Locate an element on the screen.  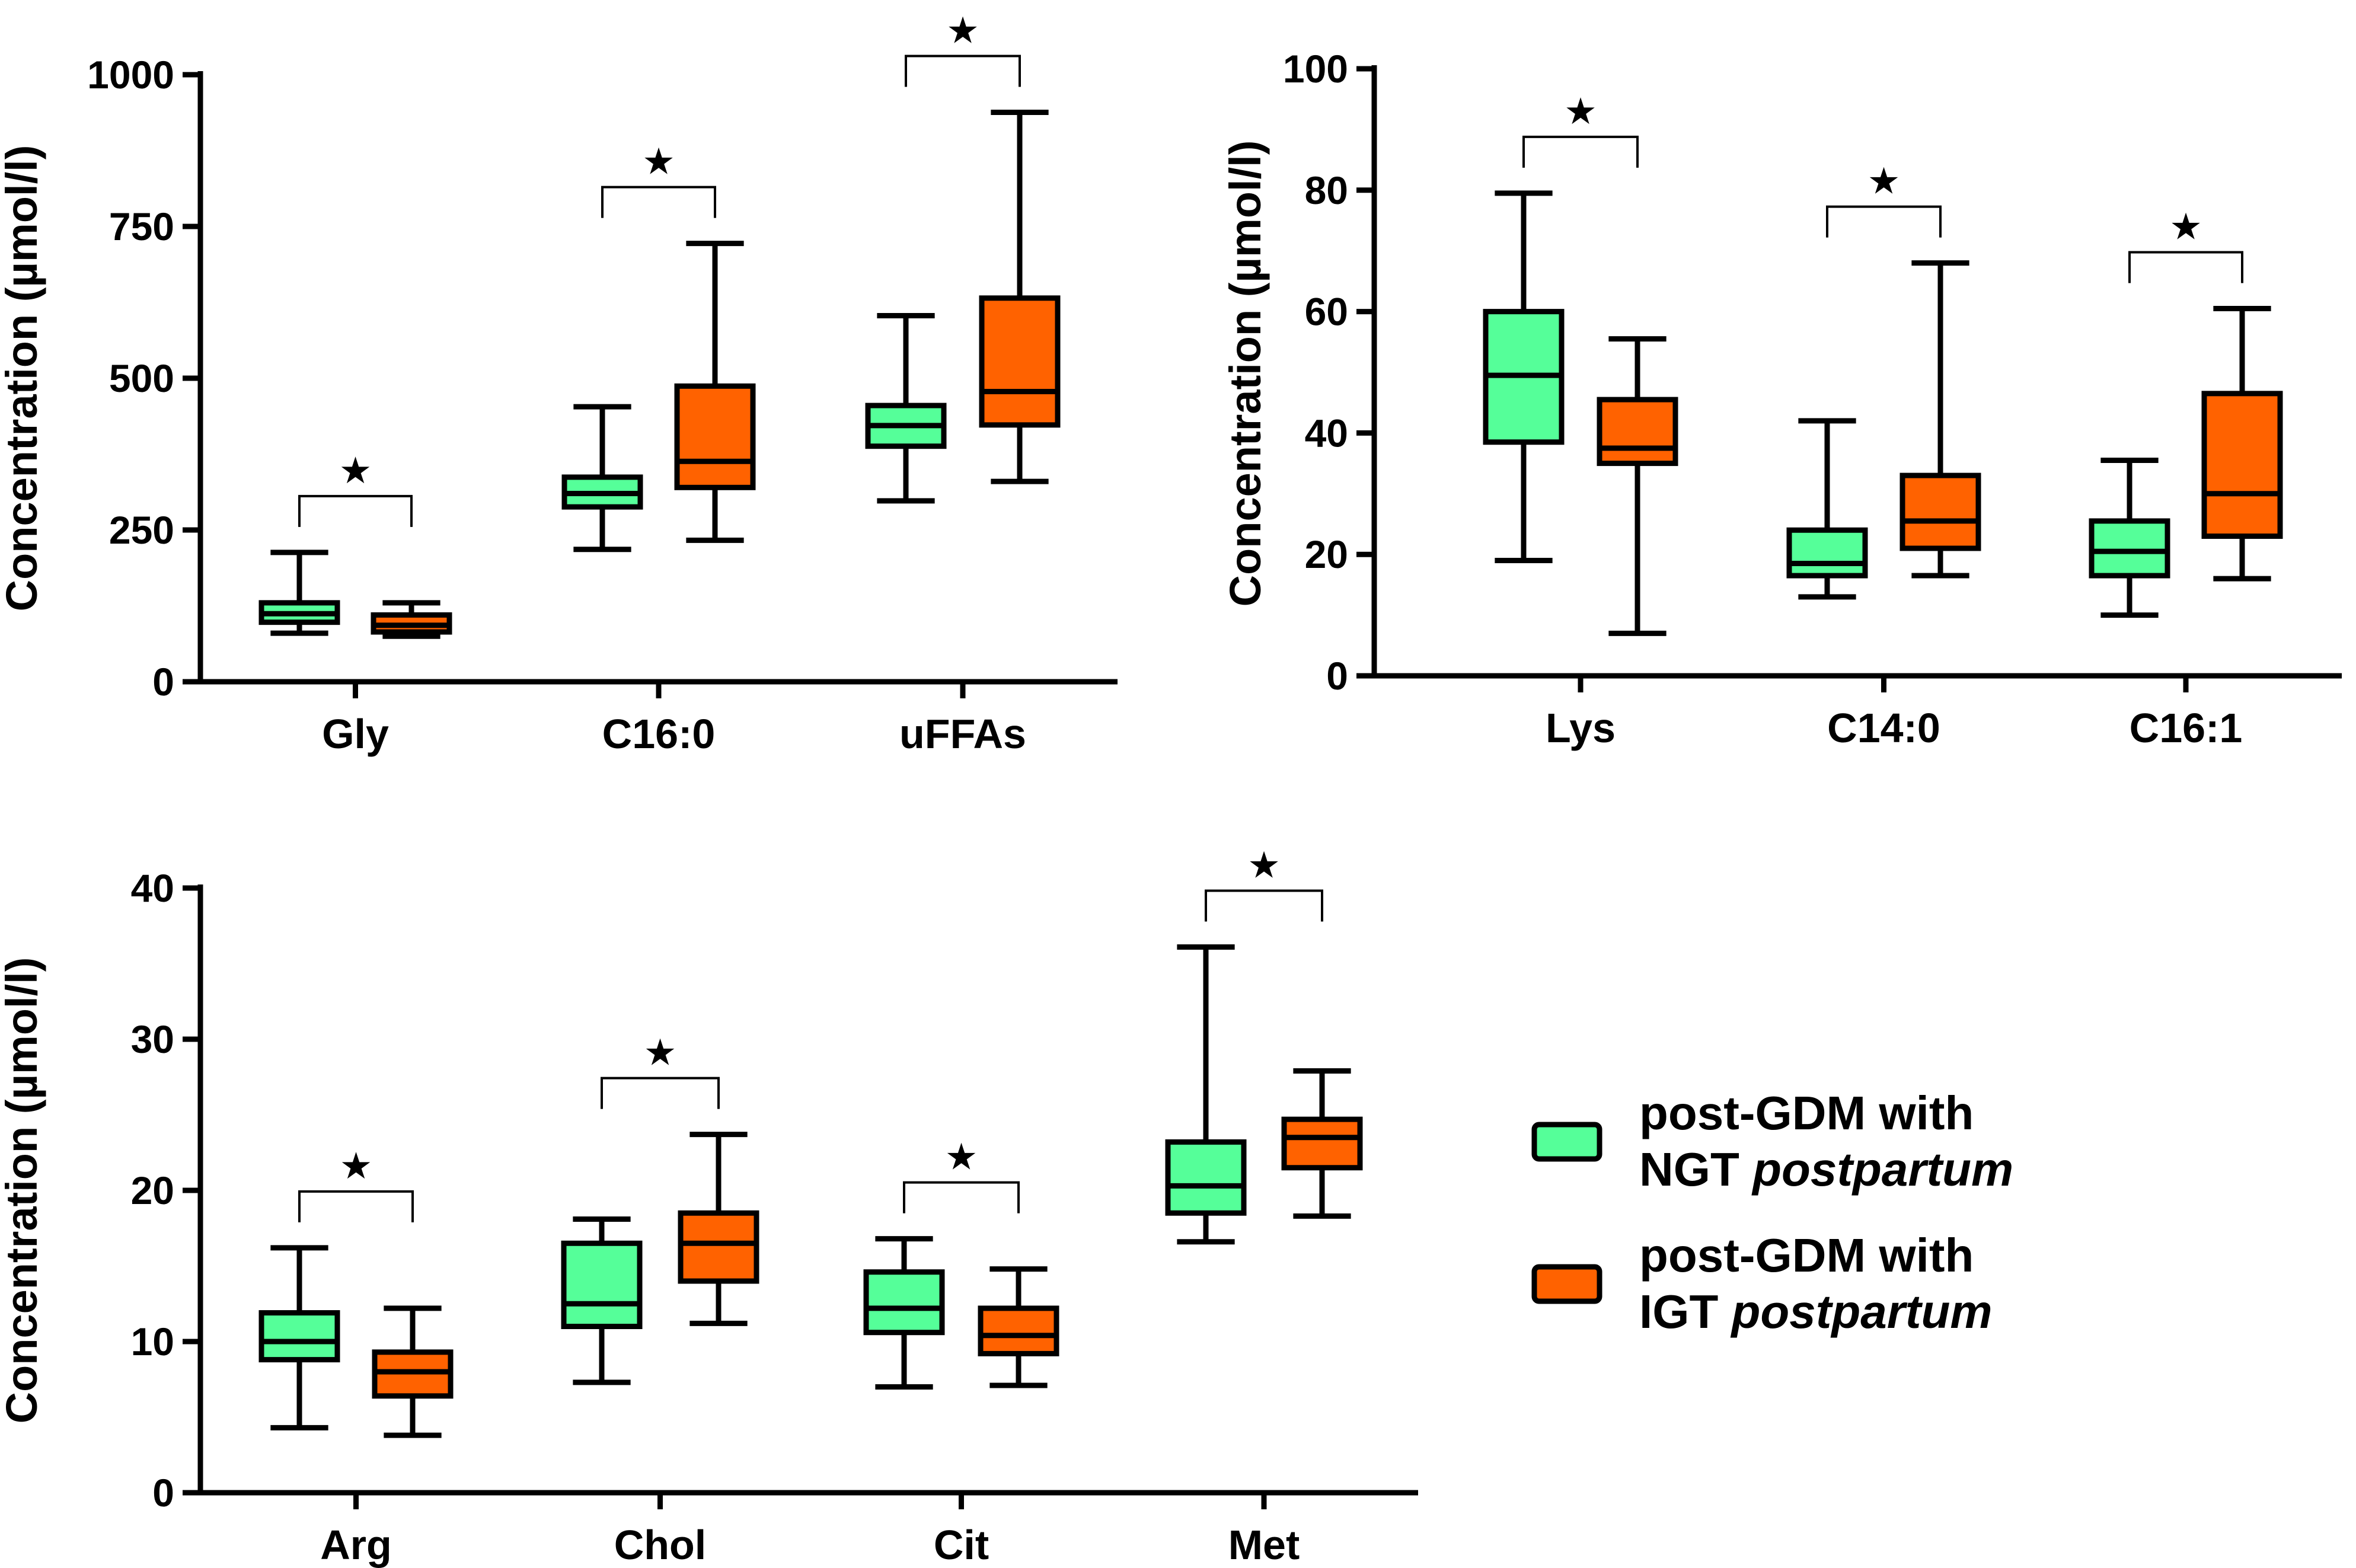
category-group-Arg: Arg ★ is located at coordinates (356, 1357).